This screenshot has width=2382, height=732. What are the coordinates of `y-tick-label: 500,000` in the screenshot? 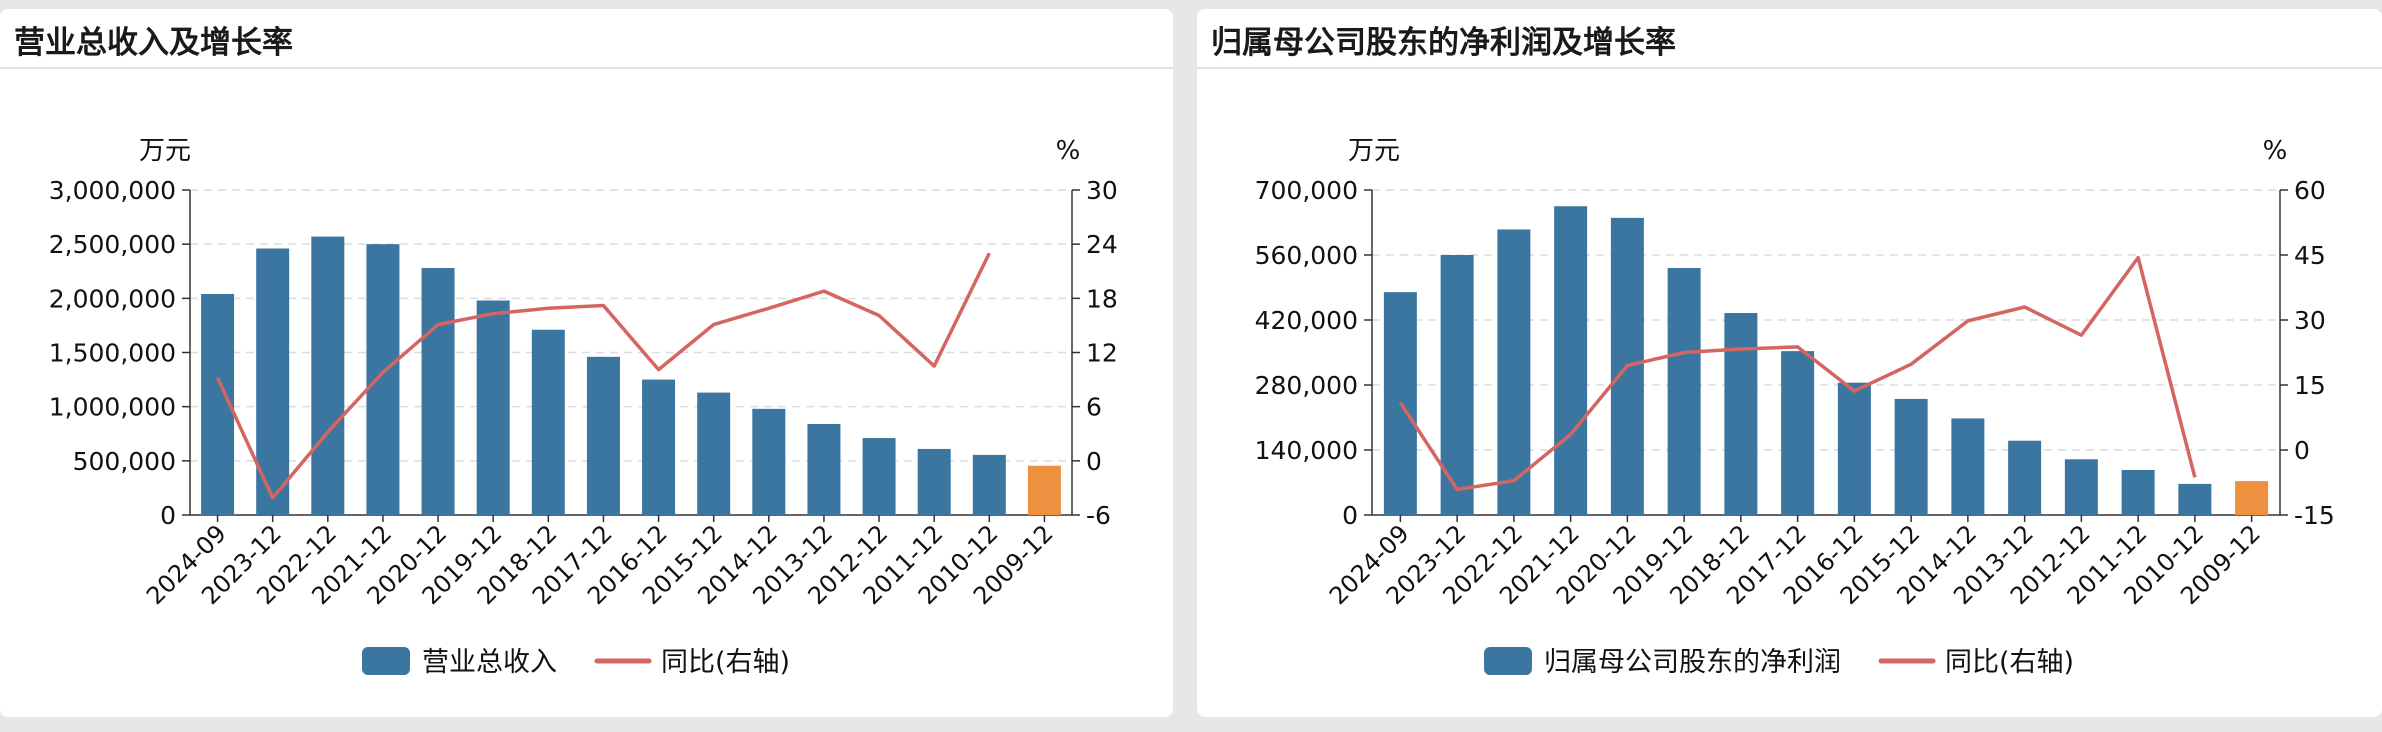 It's located at (124, 461).